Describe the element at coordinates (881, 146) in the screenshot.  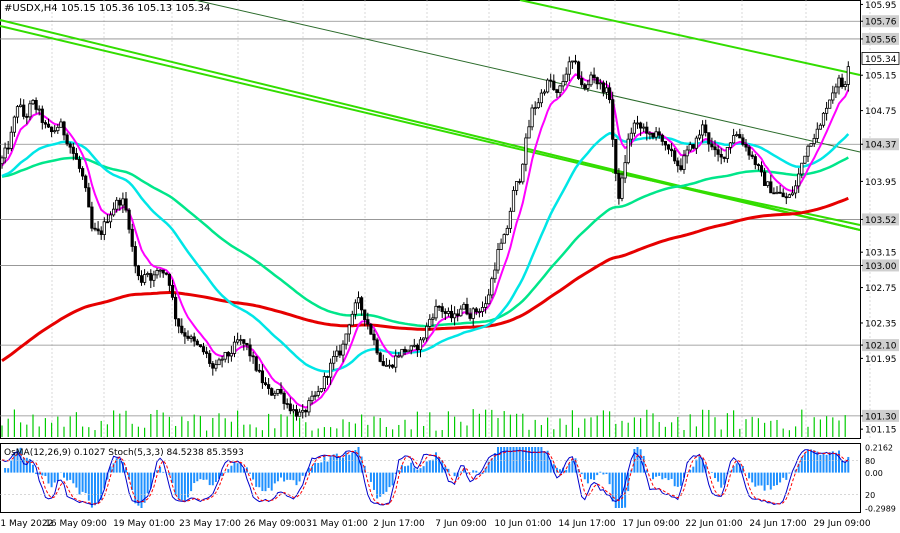
I see `price-label: 104.37` at that location.